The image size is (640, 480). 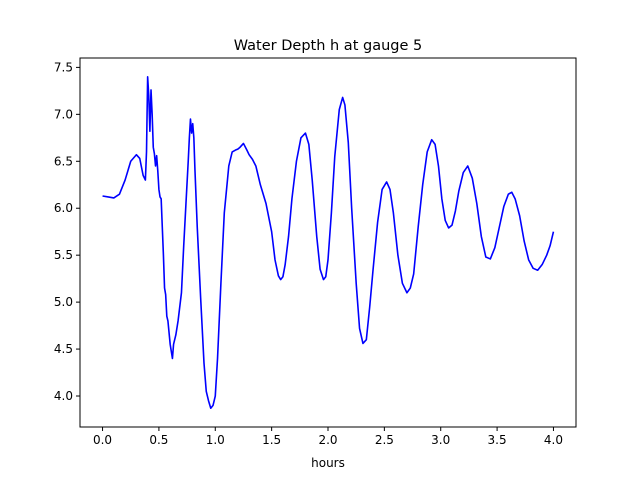 What do you see at coordinates (63, 114) in the screenshot?
I see `y-tick-label: 7.0` at bounding box center [63, 114].